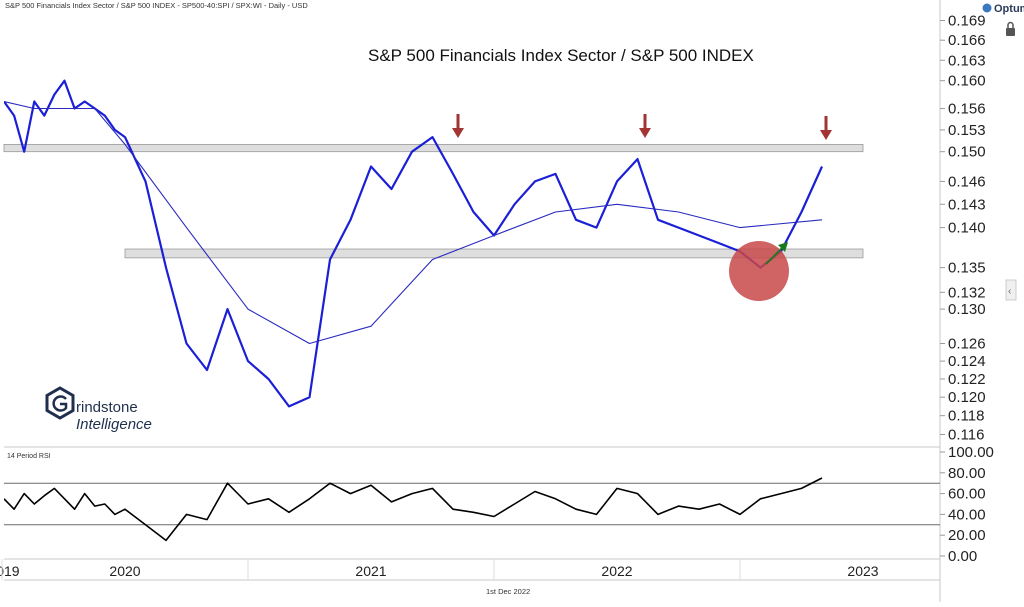  What do you see at coordinates (966, 416) in the screenshot?
I see `y-tick-label-17: 0.118` at bounding box center [966, 416].